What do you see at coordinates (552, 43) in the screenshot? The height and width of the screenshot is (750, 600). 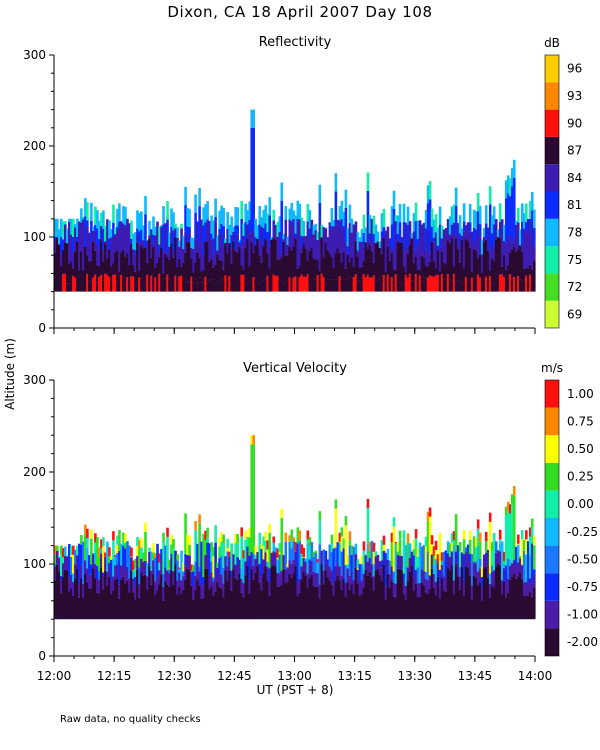 I see `colorbar-unit: dB` at bounding box center [552, 43].